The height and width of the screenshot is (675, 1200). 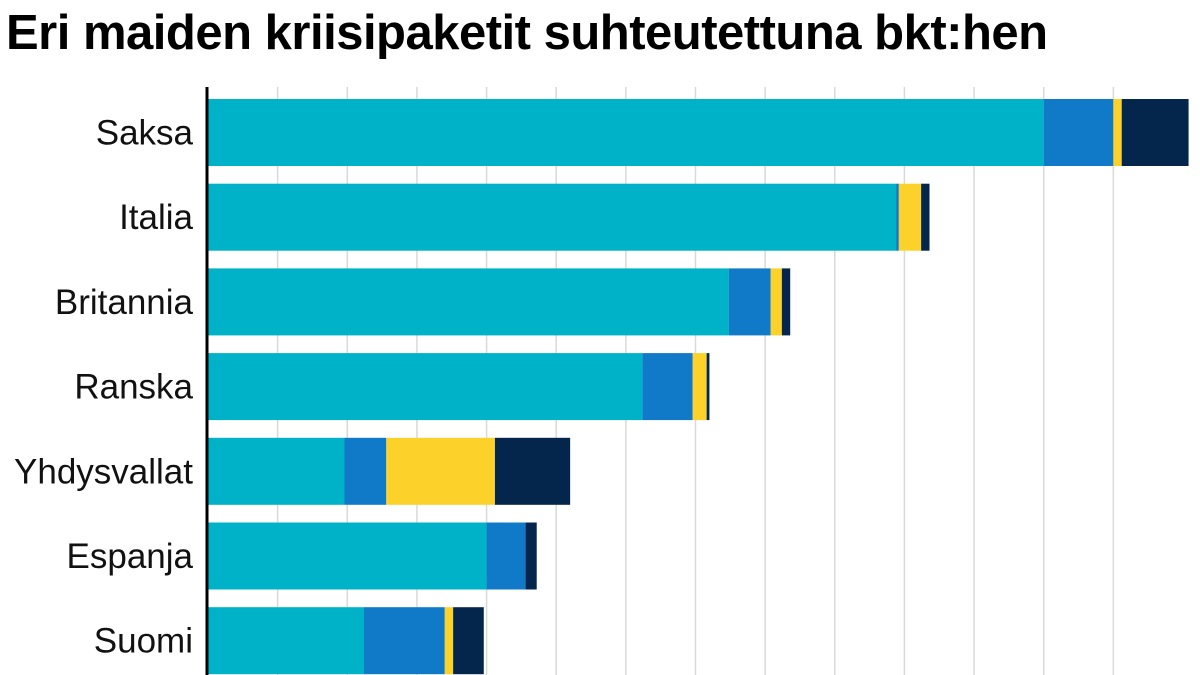 What do you see at coordinates (130, 556) in the screenshot?
I see `category-label-espanja: Espanja` at bounding box center [130, 556].